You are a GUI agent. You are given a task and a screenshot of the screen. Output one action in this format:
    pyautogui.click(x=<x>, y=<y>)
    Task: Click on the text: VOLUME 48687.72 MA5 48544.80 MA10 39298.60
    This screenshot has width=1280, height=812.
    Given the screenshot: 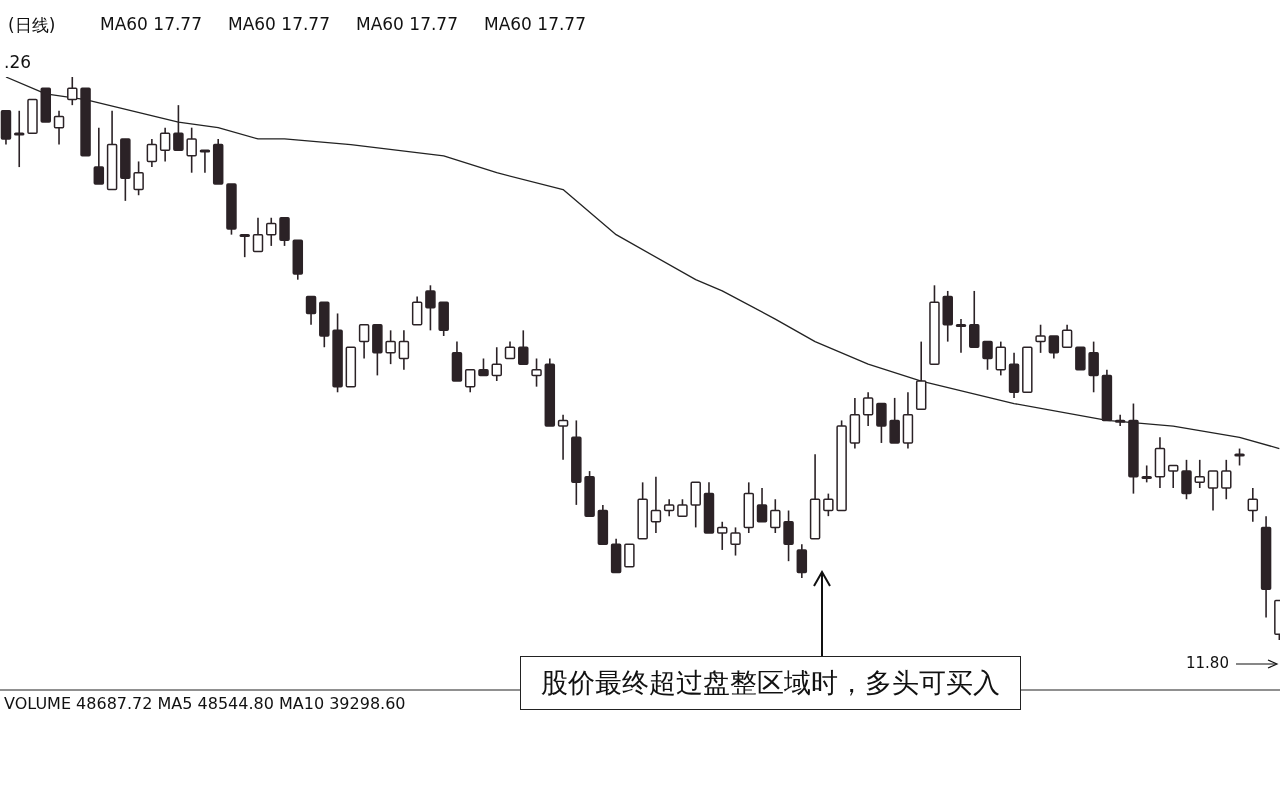 What is the action you would take?
    pyautogui.click(x=205, y=703)
    